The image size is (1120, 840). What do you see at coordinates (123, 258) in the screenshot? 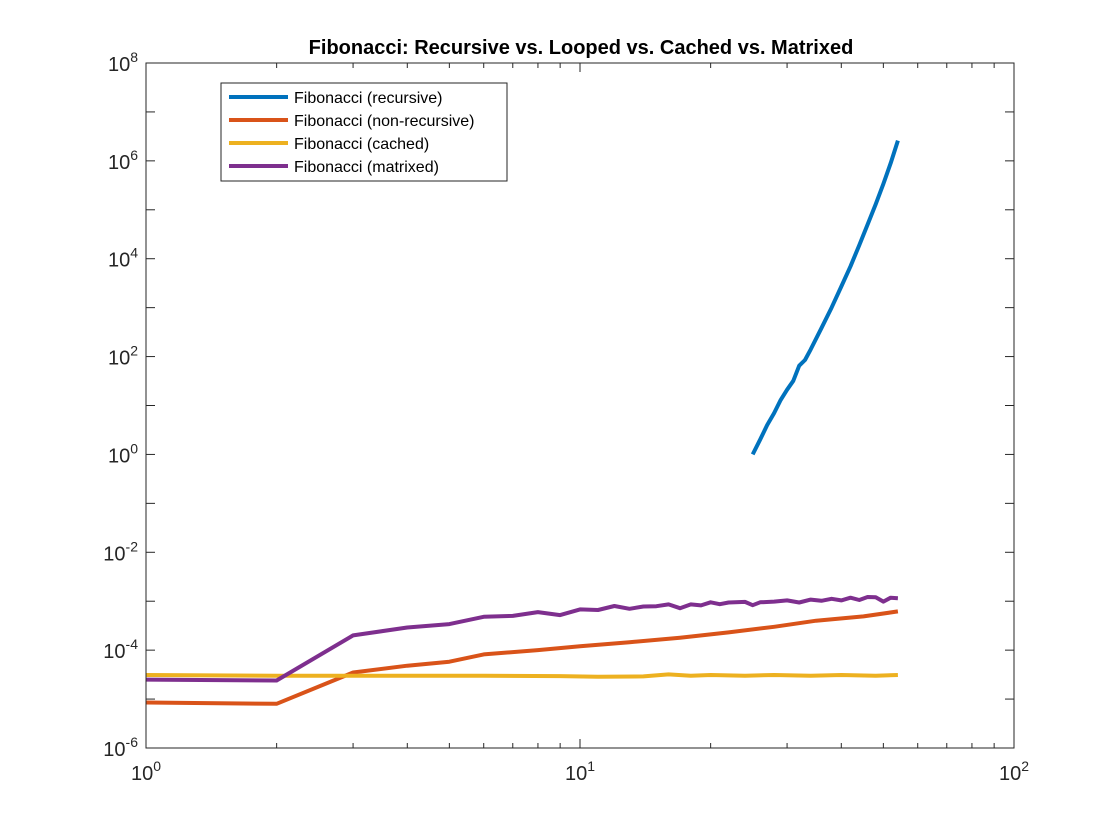
I see `y-tick-label: 10⁴` at bounding box center [123, 258].